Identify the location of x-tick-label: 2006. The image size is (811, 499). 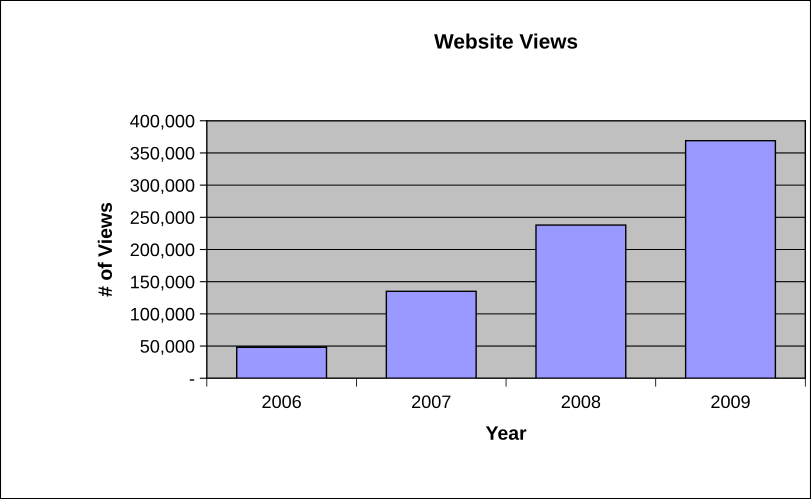
(281, 401).